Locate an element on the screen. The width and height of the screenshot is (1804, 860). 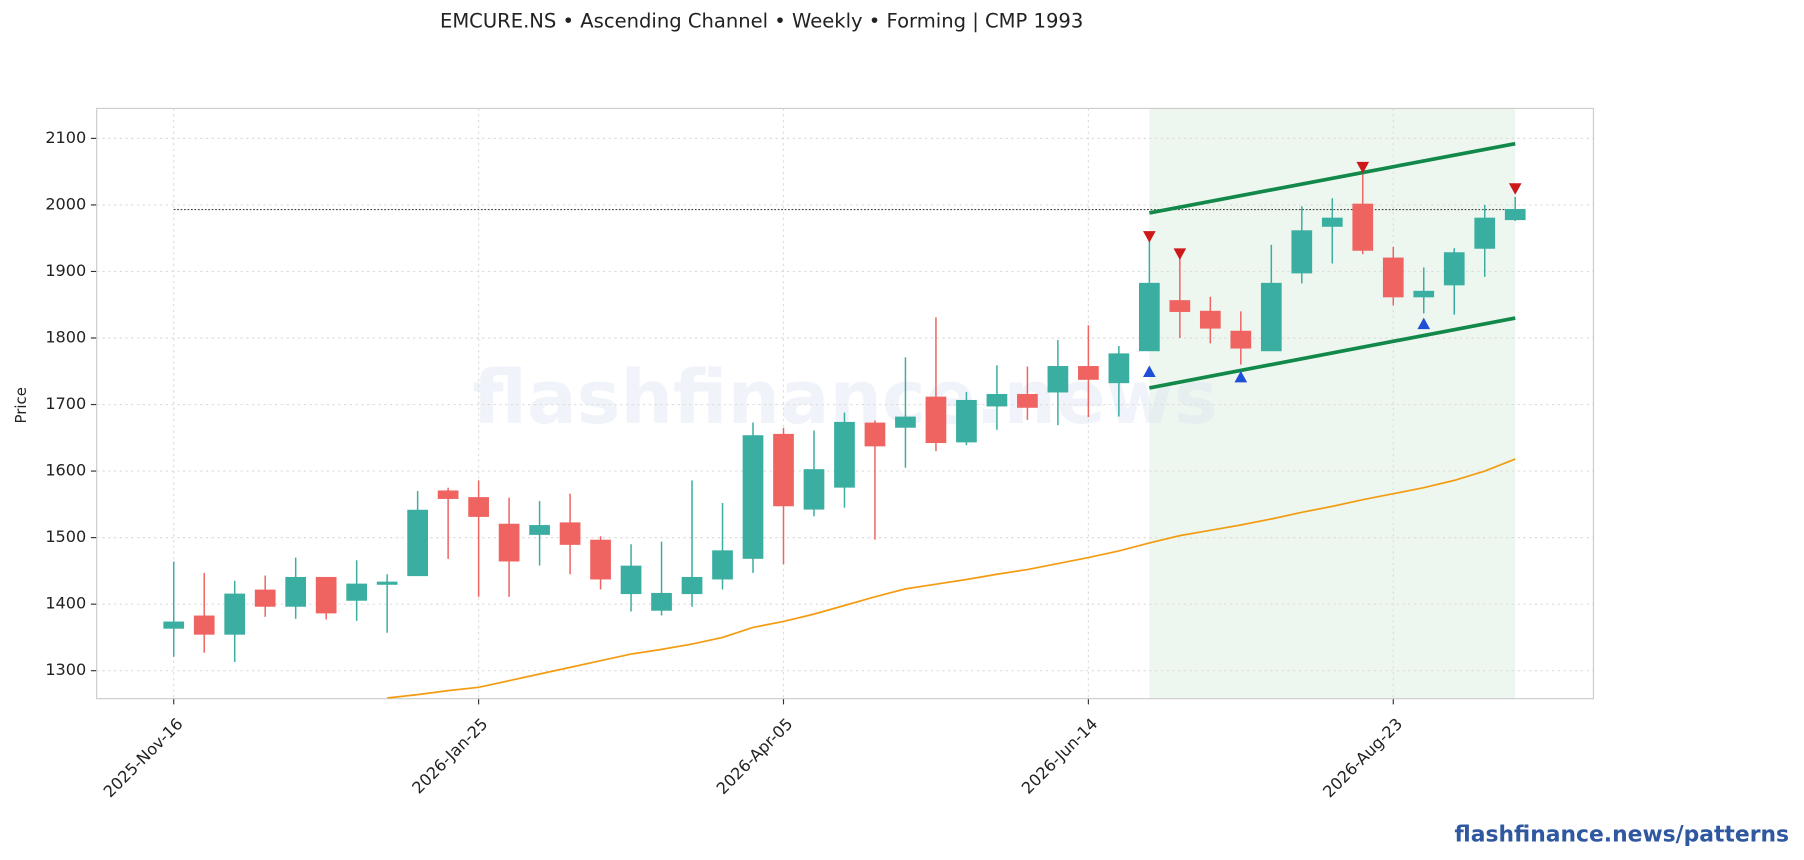
y-tick-label: 1700 is located at coordinates (65, 403).